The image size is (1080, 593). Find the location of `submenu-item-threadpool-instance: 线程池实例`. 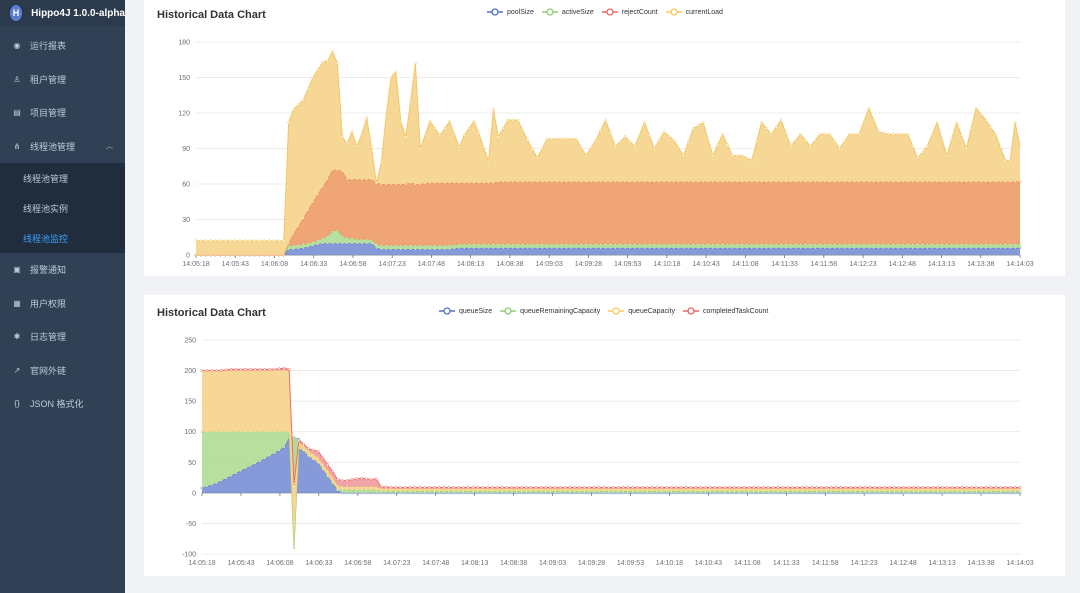

submenu-item-threadpool-instance: 线程池实例 is located at coordinates (46, 208).